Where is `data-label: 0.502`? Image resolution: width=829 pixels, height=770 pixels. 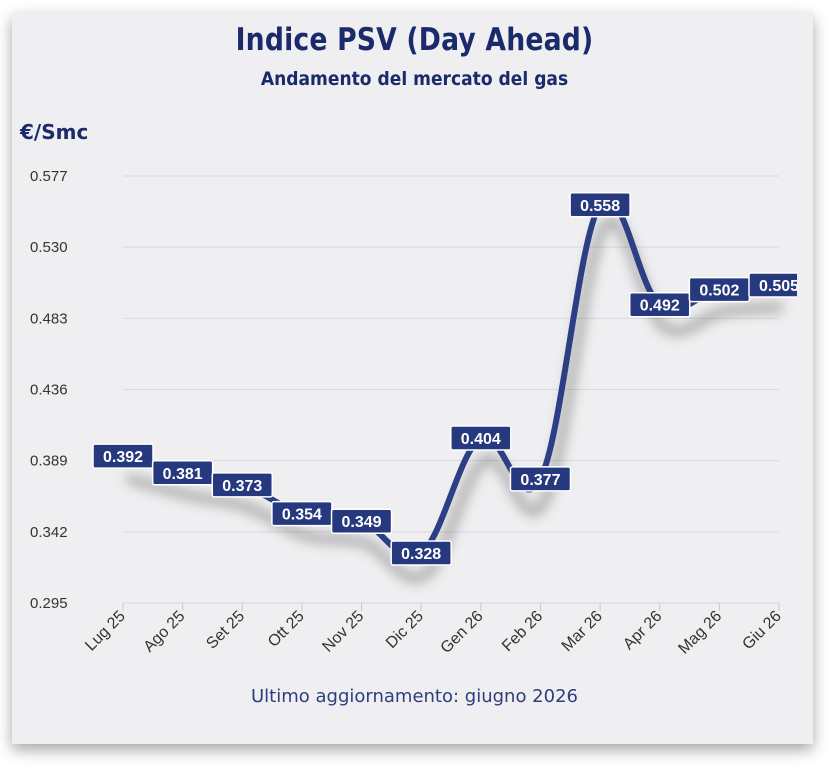 data-label: 0.502 is located at coordinates (719, 289).